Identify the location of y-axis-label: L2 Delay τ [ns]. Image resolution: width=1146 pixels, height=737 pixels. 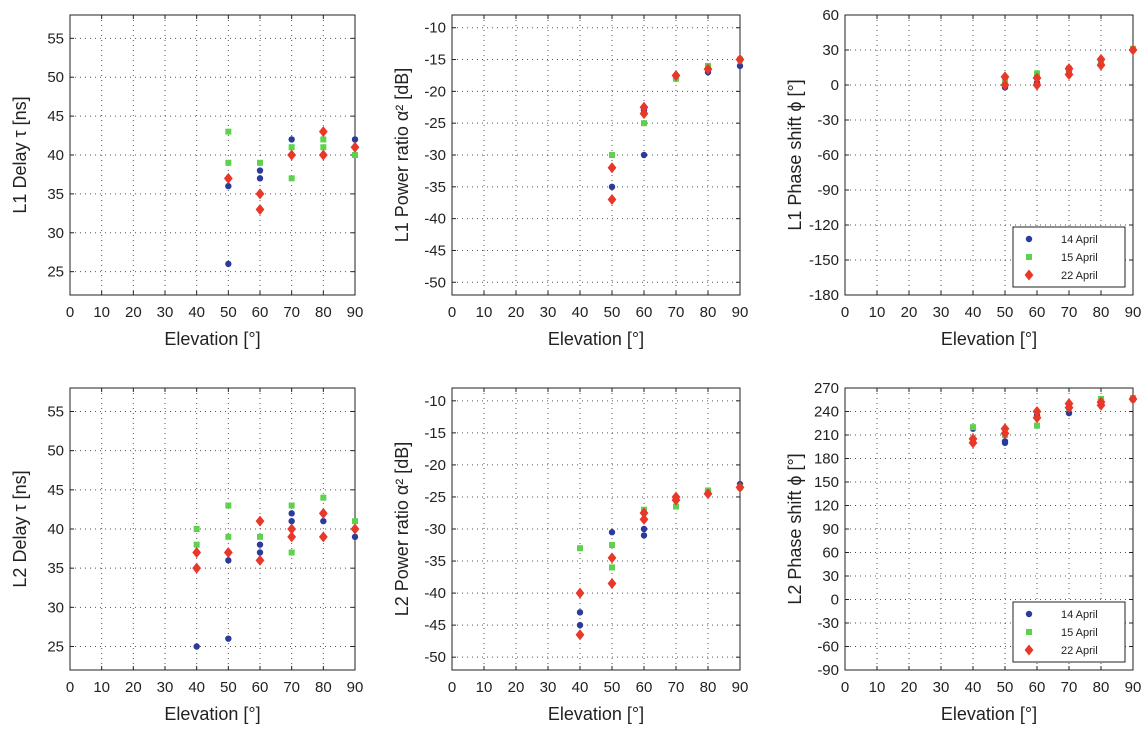
(20, 528).